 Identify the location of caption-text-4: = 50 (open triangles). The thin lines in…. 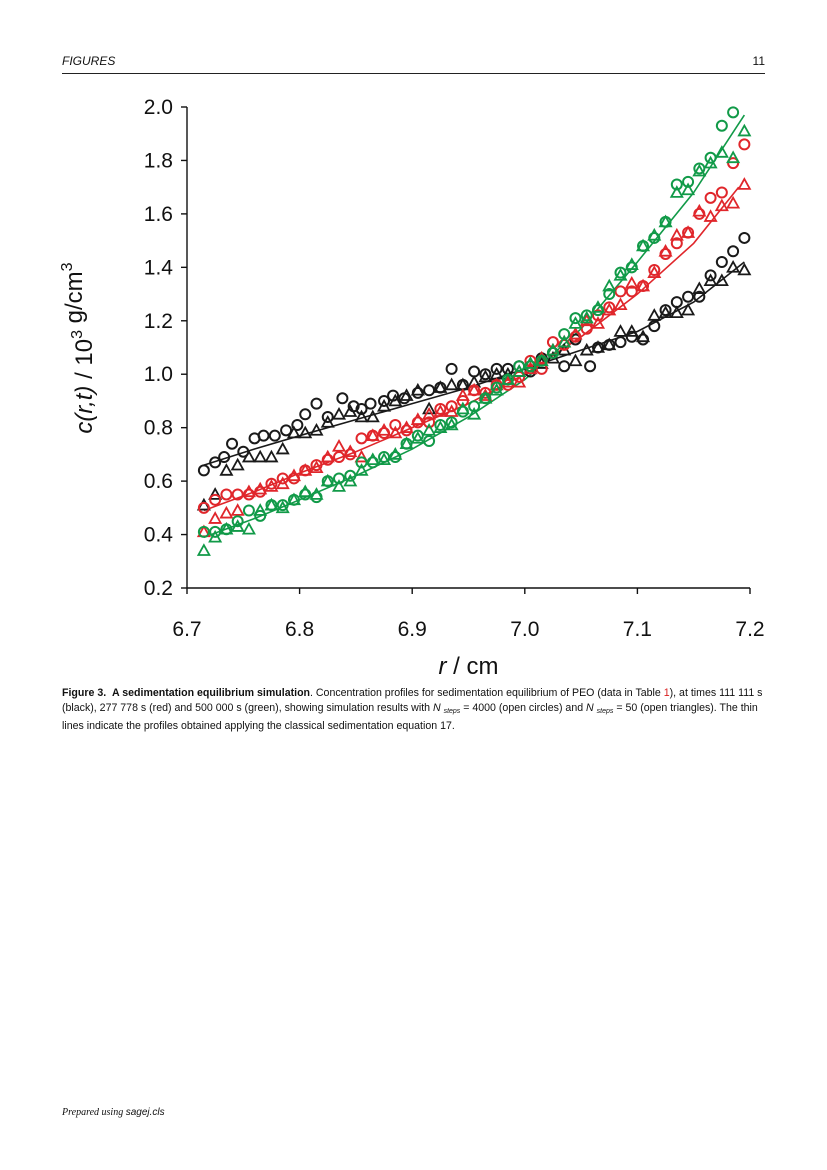
(410, 717).